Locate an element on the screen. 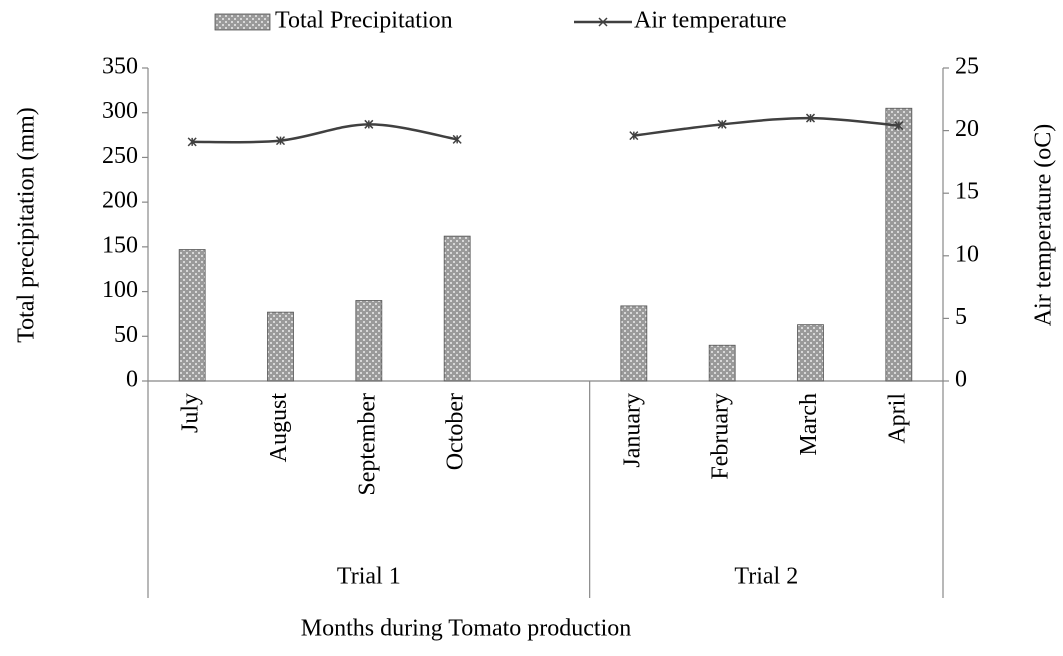  y-tick-label: 300 is located at coordinates (120, 111).